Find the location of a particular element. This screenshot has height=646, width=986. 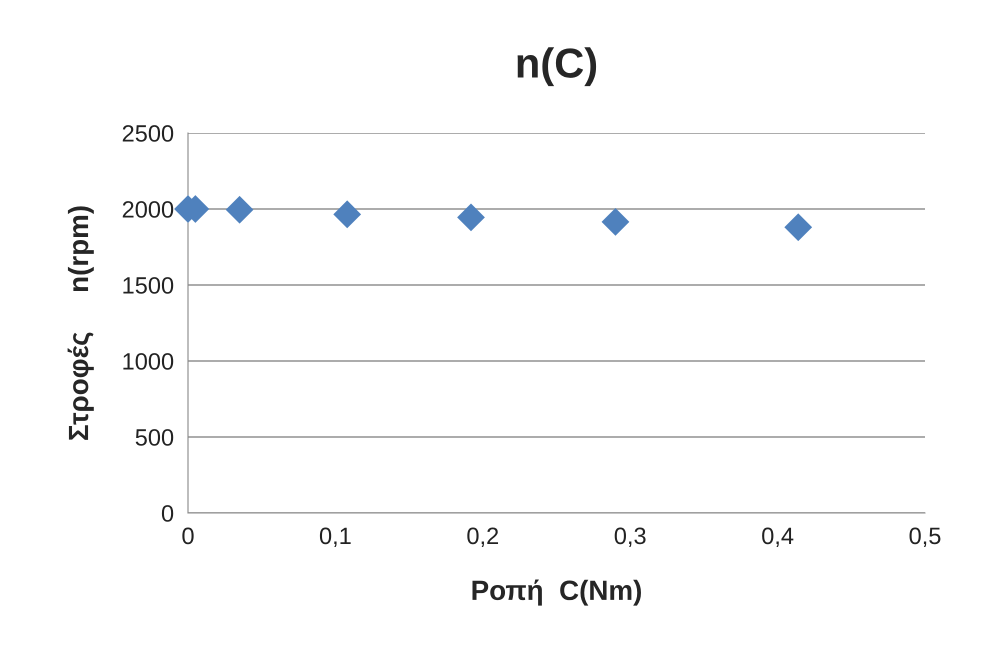

y-tick-label: 0 is located at coordinates (168, 513).